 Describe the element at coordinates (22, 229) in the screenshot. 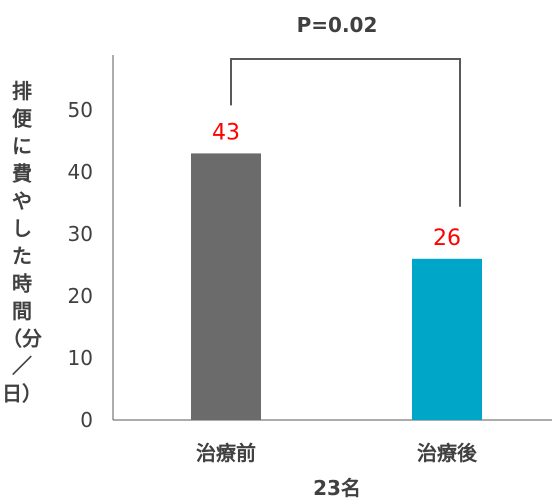

I see `y-axis-label-char: し` at that location.